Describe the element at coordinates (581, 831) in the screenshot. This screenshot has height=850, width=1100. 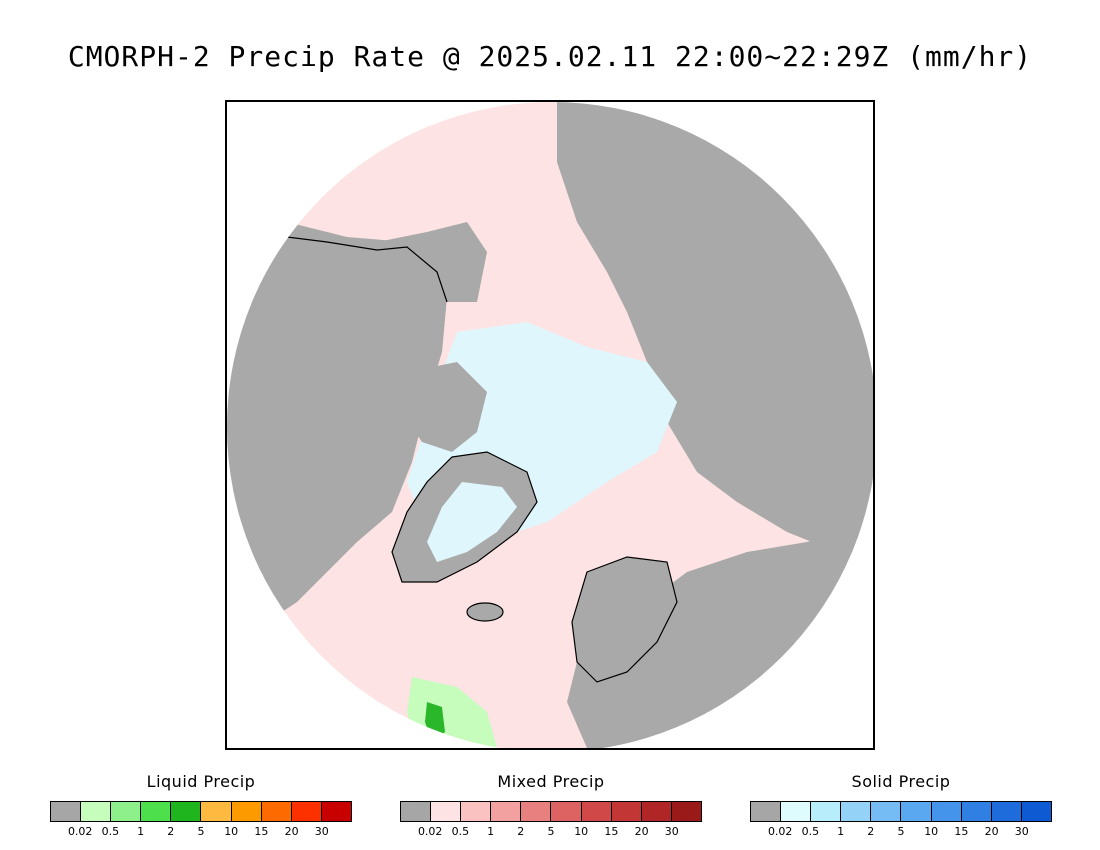
I see `legend-tick-mixed-5: 10` at that location.